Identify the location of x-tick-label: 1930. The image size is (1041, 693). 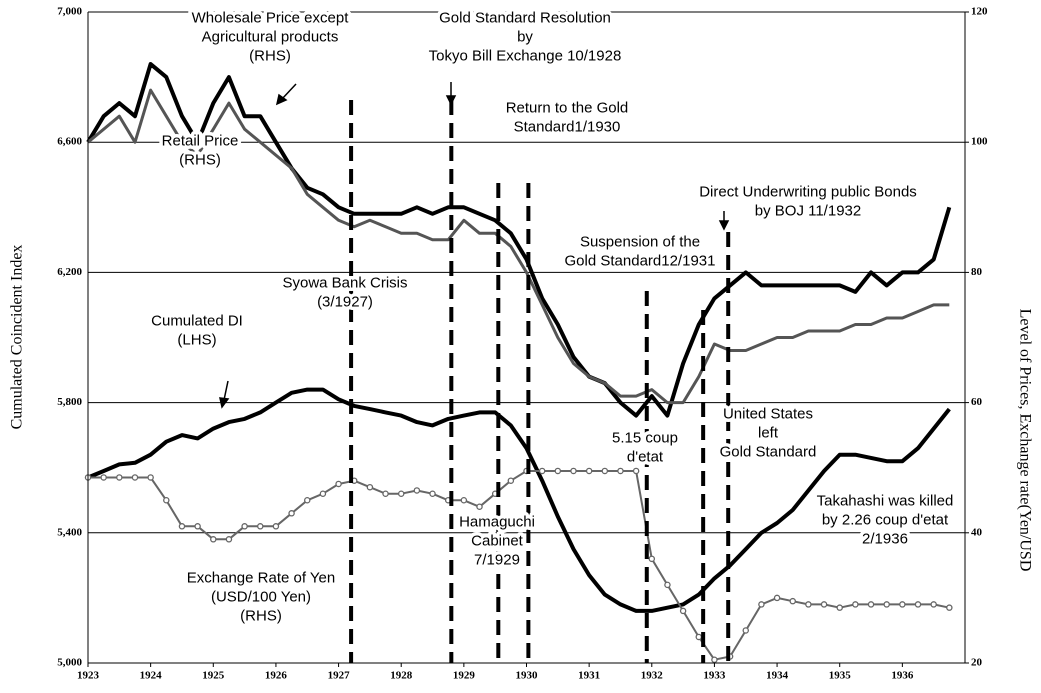
(527, 676).